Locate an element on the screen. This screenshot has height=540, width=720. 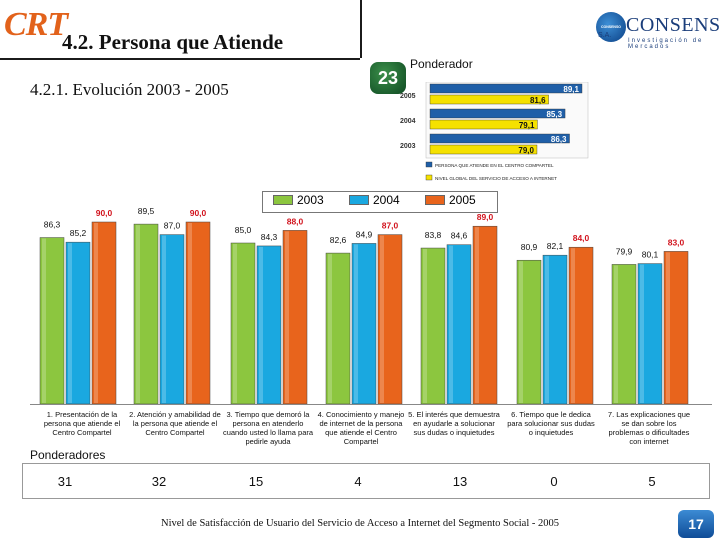
bar-label-q6-2005: 84,0 is located at coordinates (581, 238).